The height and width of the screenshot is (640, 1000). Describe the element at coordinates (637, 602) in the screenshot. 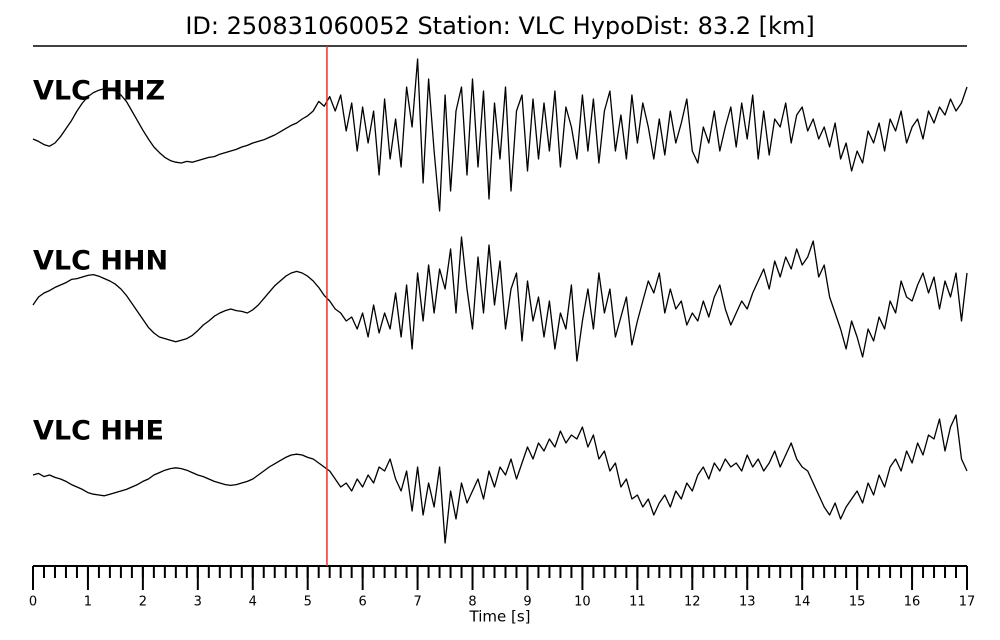

I see `x-tick-label: 11` at that location.